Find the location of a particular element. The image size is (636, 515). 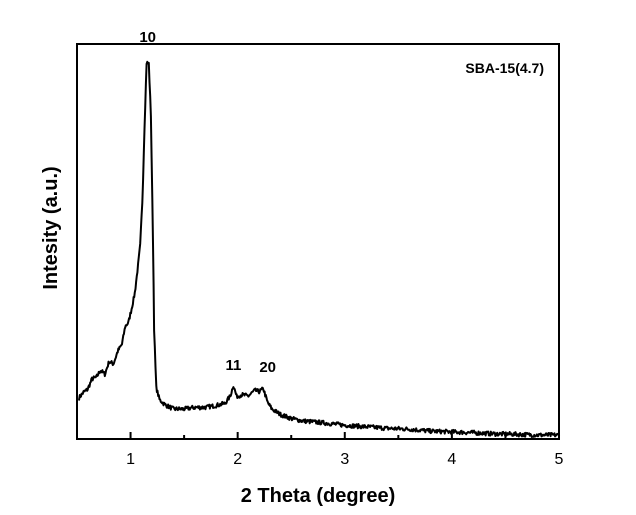

peak-annotations: 10 11 20 is located at coordinates (207, 202).